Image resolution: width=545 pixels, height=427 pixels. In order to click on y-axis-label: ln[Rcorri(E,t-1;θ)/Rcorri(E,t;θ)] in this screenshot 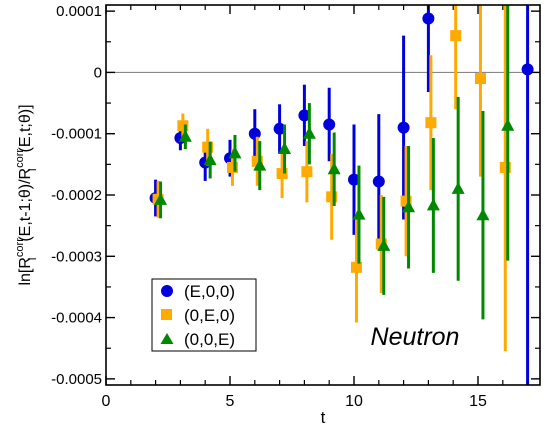, I will do `click(26, 194)`.